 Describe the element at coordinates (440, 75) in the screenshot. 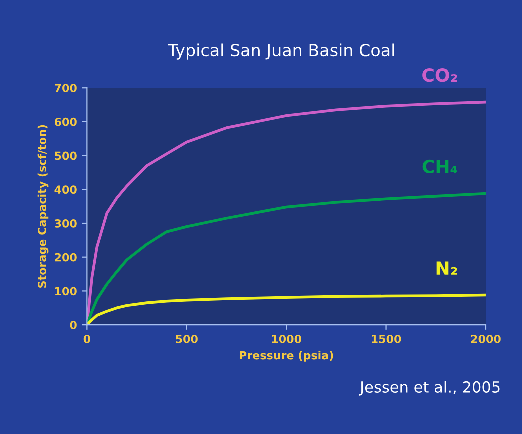

I see `series-label: CO₂` at that location.